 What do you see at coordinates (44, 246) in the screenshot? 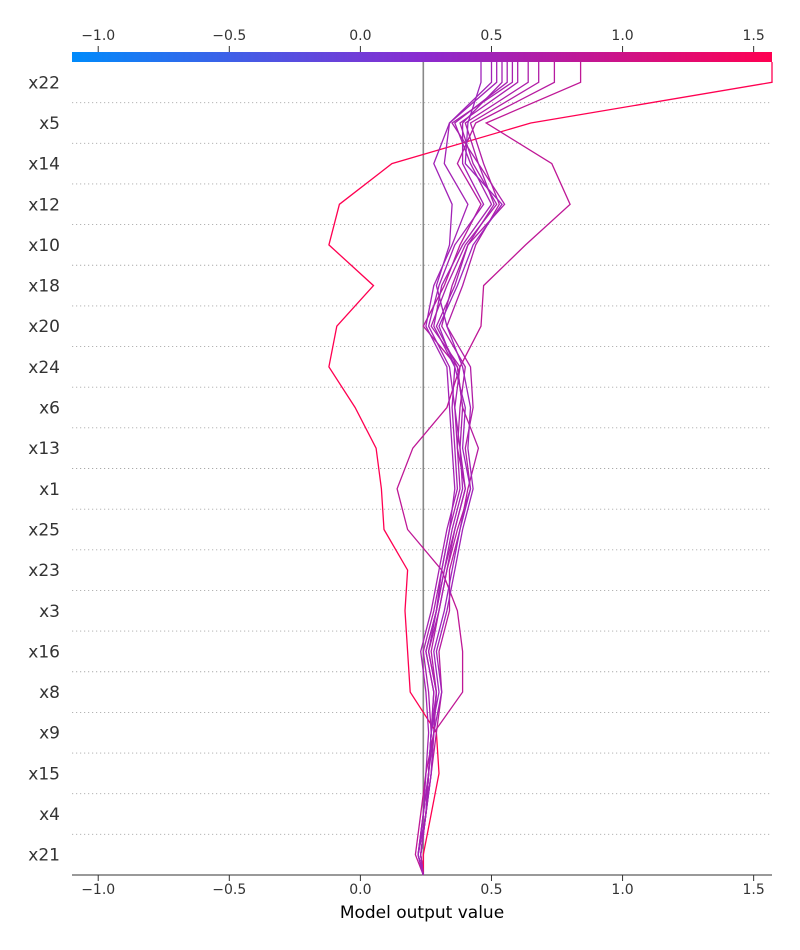
I see `feature-label-x10: x10` at bounding box center [44, 246].